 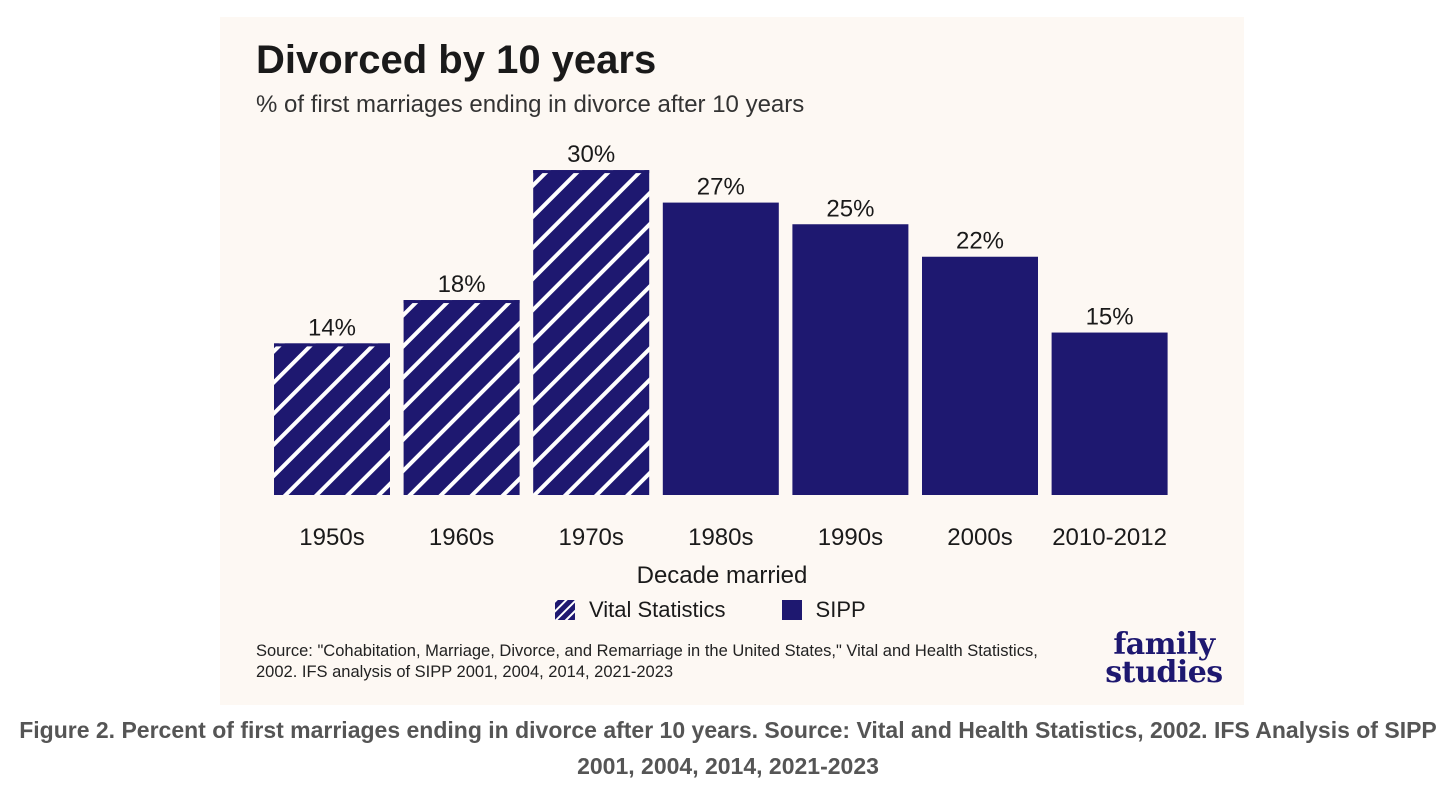 What do you see at coordinates (850, 537) in the screenshot?
I see `category-label: 1990s` at bounding box center [850, 537].